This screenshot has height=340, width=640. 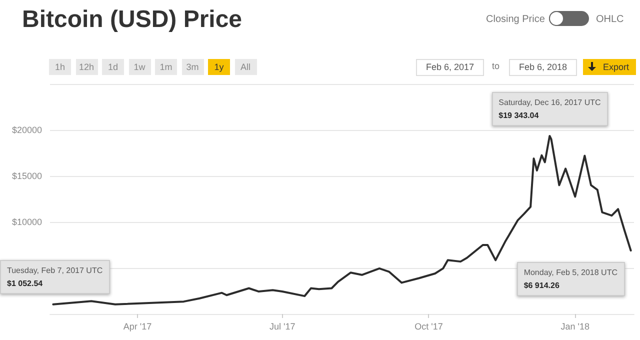 I want to click on x-tick-label: Apr '17, so click(x=137, y=327).